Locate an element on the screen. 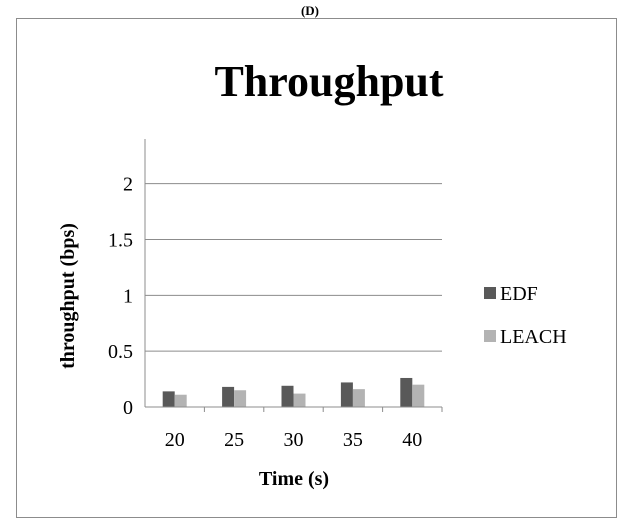 Image resolution: width=620 pixels, height=519 pixels. x-axis-title: Time (s) is located at coordinates (294, 479).